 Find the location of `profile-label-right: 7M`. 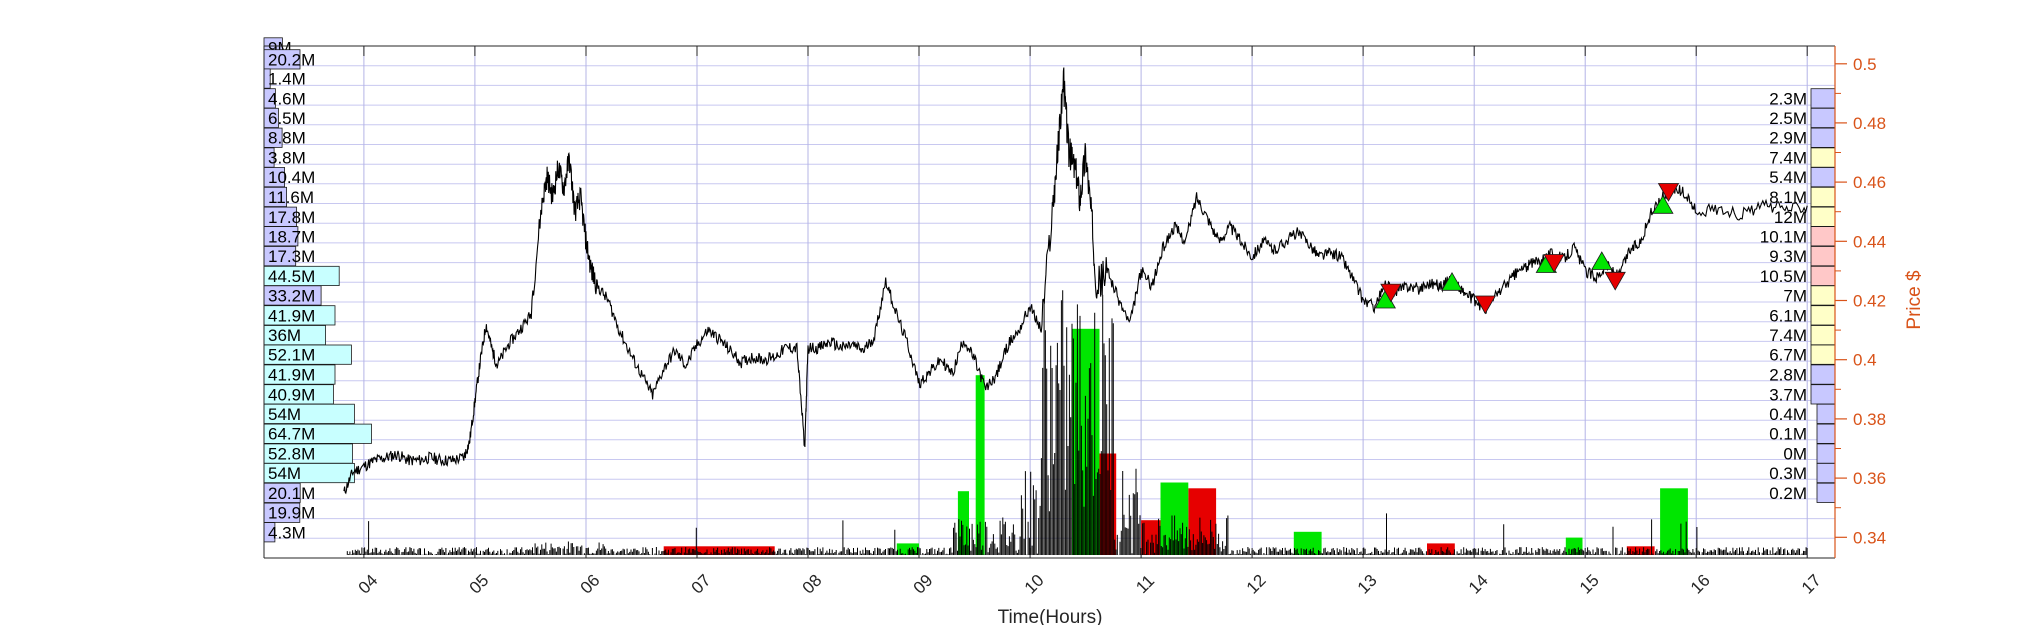

profile-label-right: 7M is located at coordinates (1795, 296).